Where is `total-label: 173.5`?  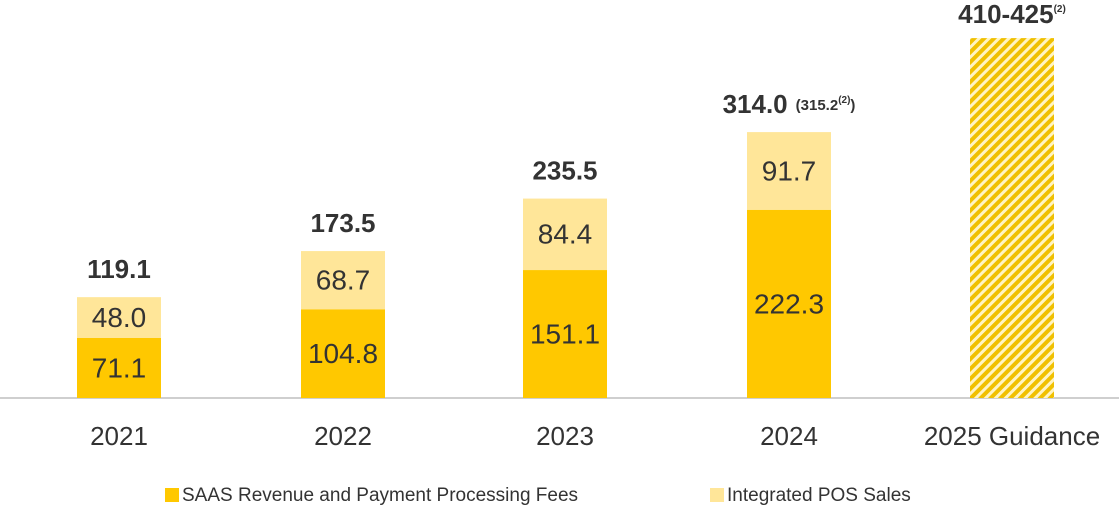 total-label: 173.5 is located at coordinates (342, 223).